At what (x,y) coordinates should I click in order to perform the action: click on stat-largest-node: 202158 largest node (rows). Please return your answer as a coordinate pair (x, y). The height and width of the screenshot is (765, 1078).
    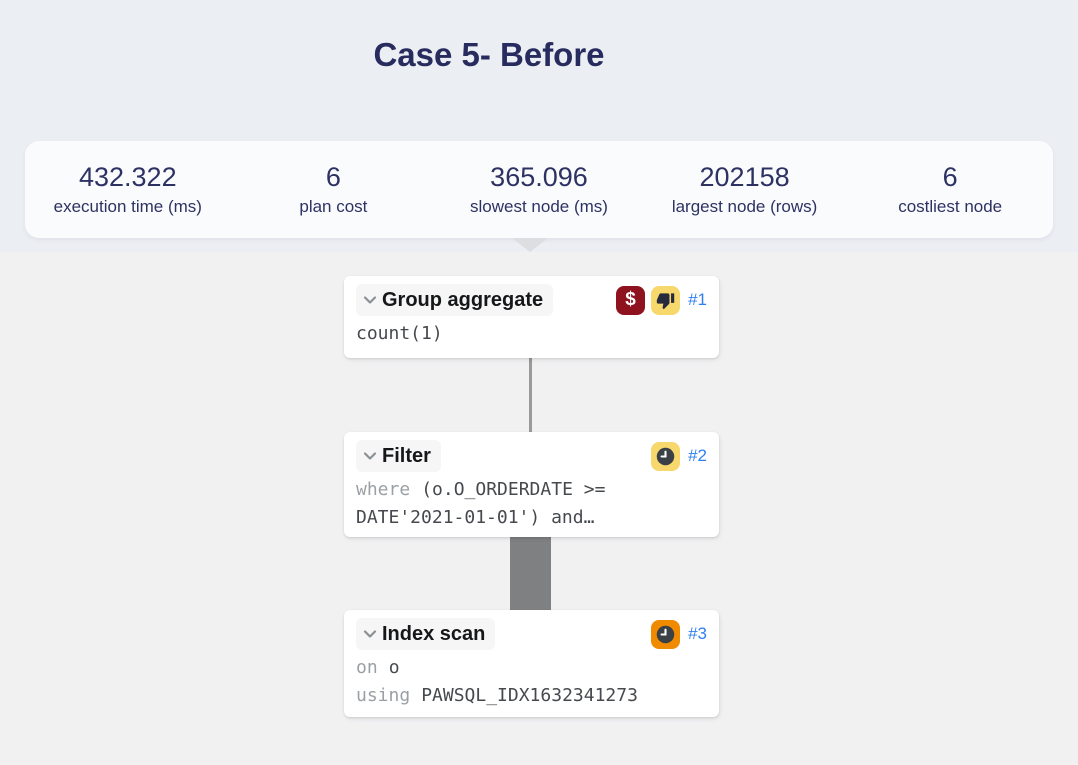
    Looking at the image, I should click on (745, 189).